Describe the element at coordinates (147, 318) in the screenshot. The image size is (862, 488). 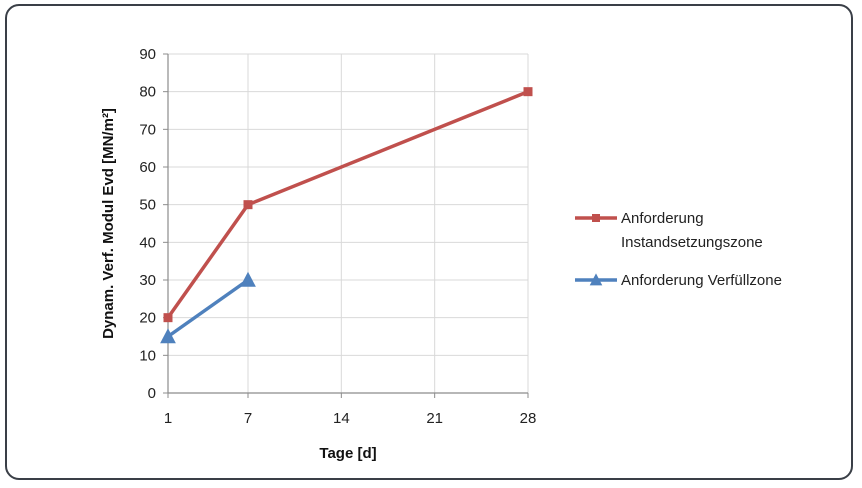
I see `y-tick-label: 20` at that location.